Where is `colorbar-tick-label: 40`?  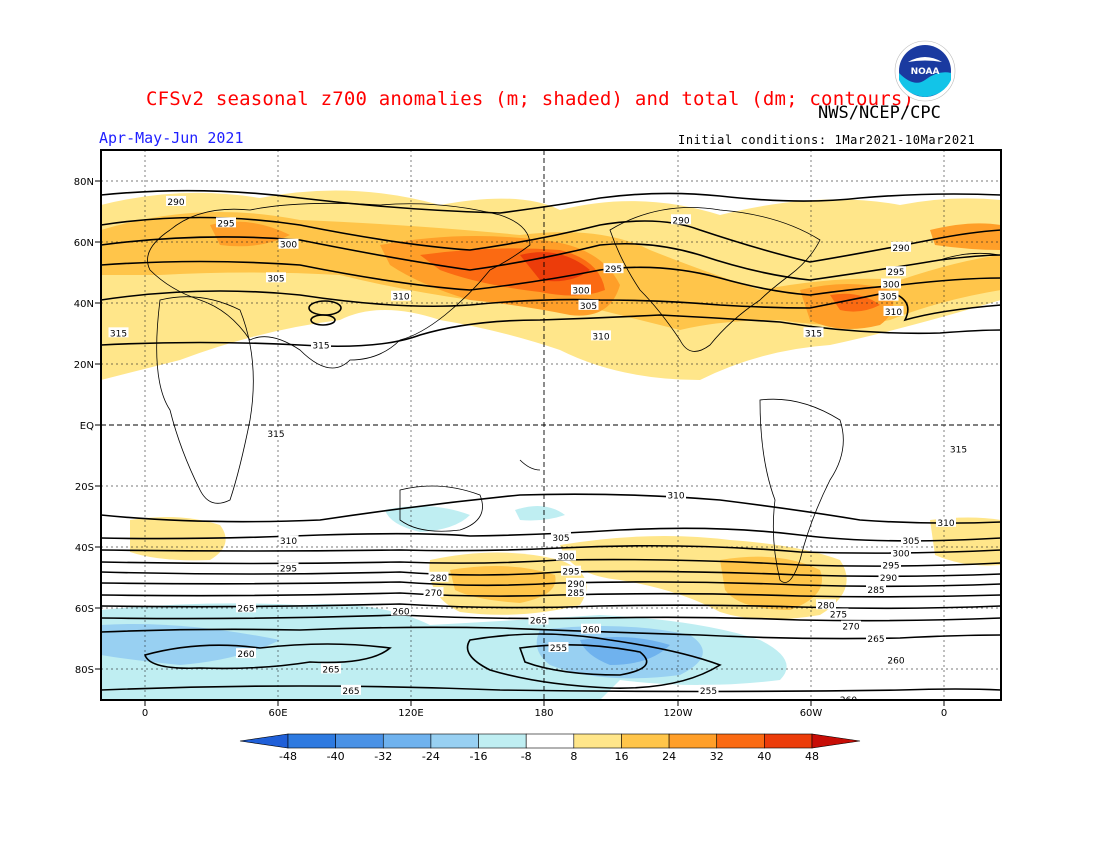
colorbar-tick-label: 40 is located at coordinates (764, 756).